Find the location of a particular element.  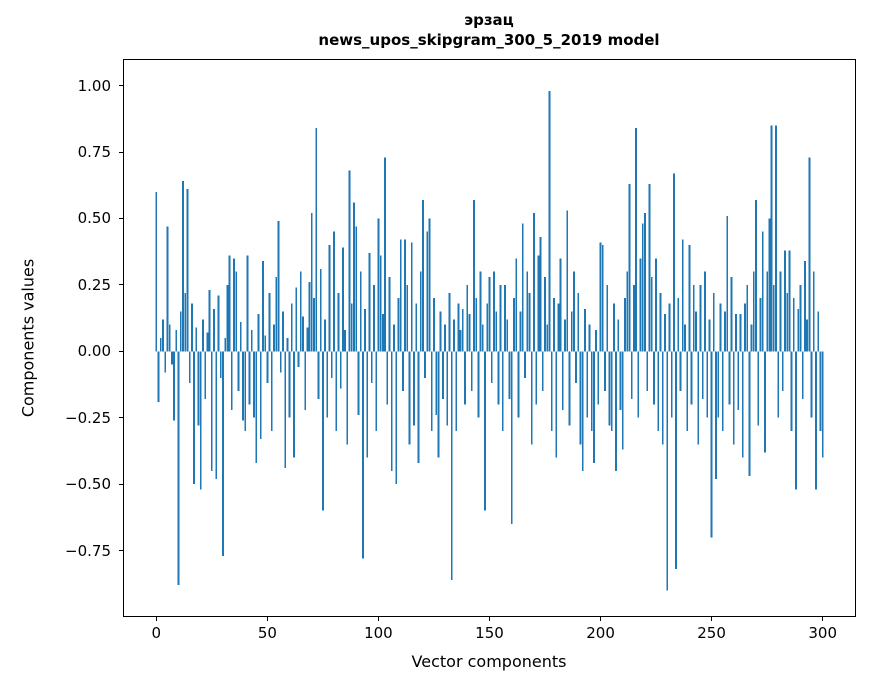

y-tick-label: 0.75 is located at coordinates (94, 152).